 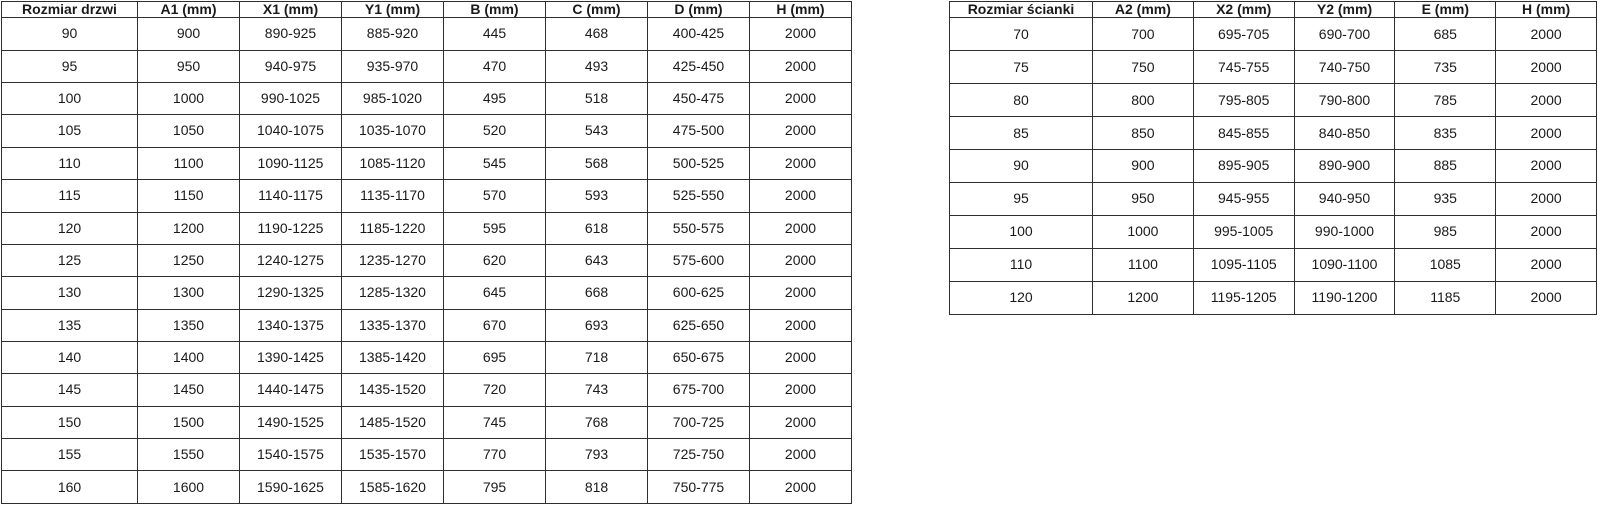 I want to click on table-cell: 1185, so click(x=1445, y=298).